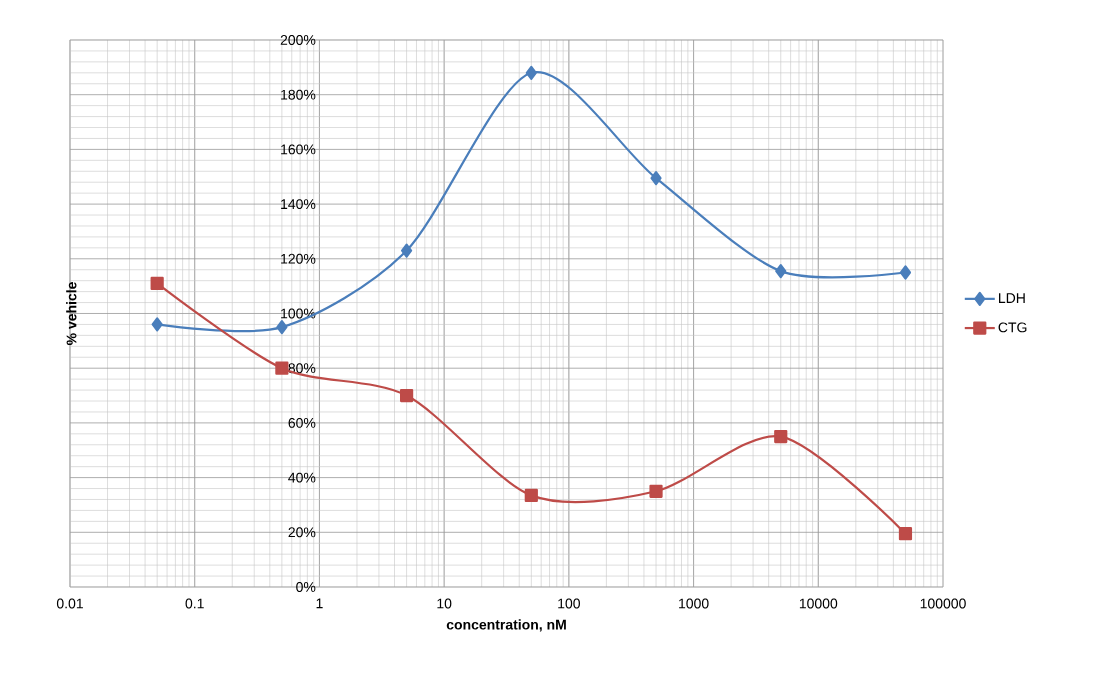 The height and width of the screenshot is (690, 1115). Describe the element at coordinates (302, 422) in the screenshot. I see `y-tick-label: 60%` at that location.